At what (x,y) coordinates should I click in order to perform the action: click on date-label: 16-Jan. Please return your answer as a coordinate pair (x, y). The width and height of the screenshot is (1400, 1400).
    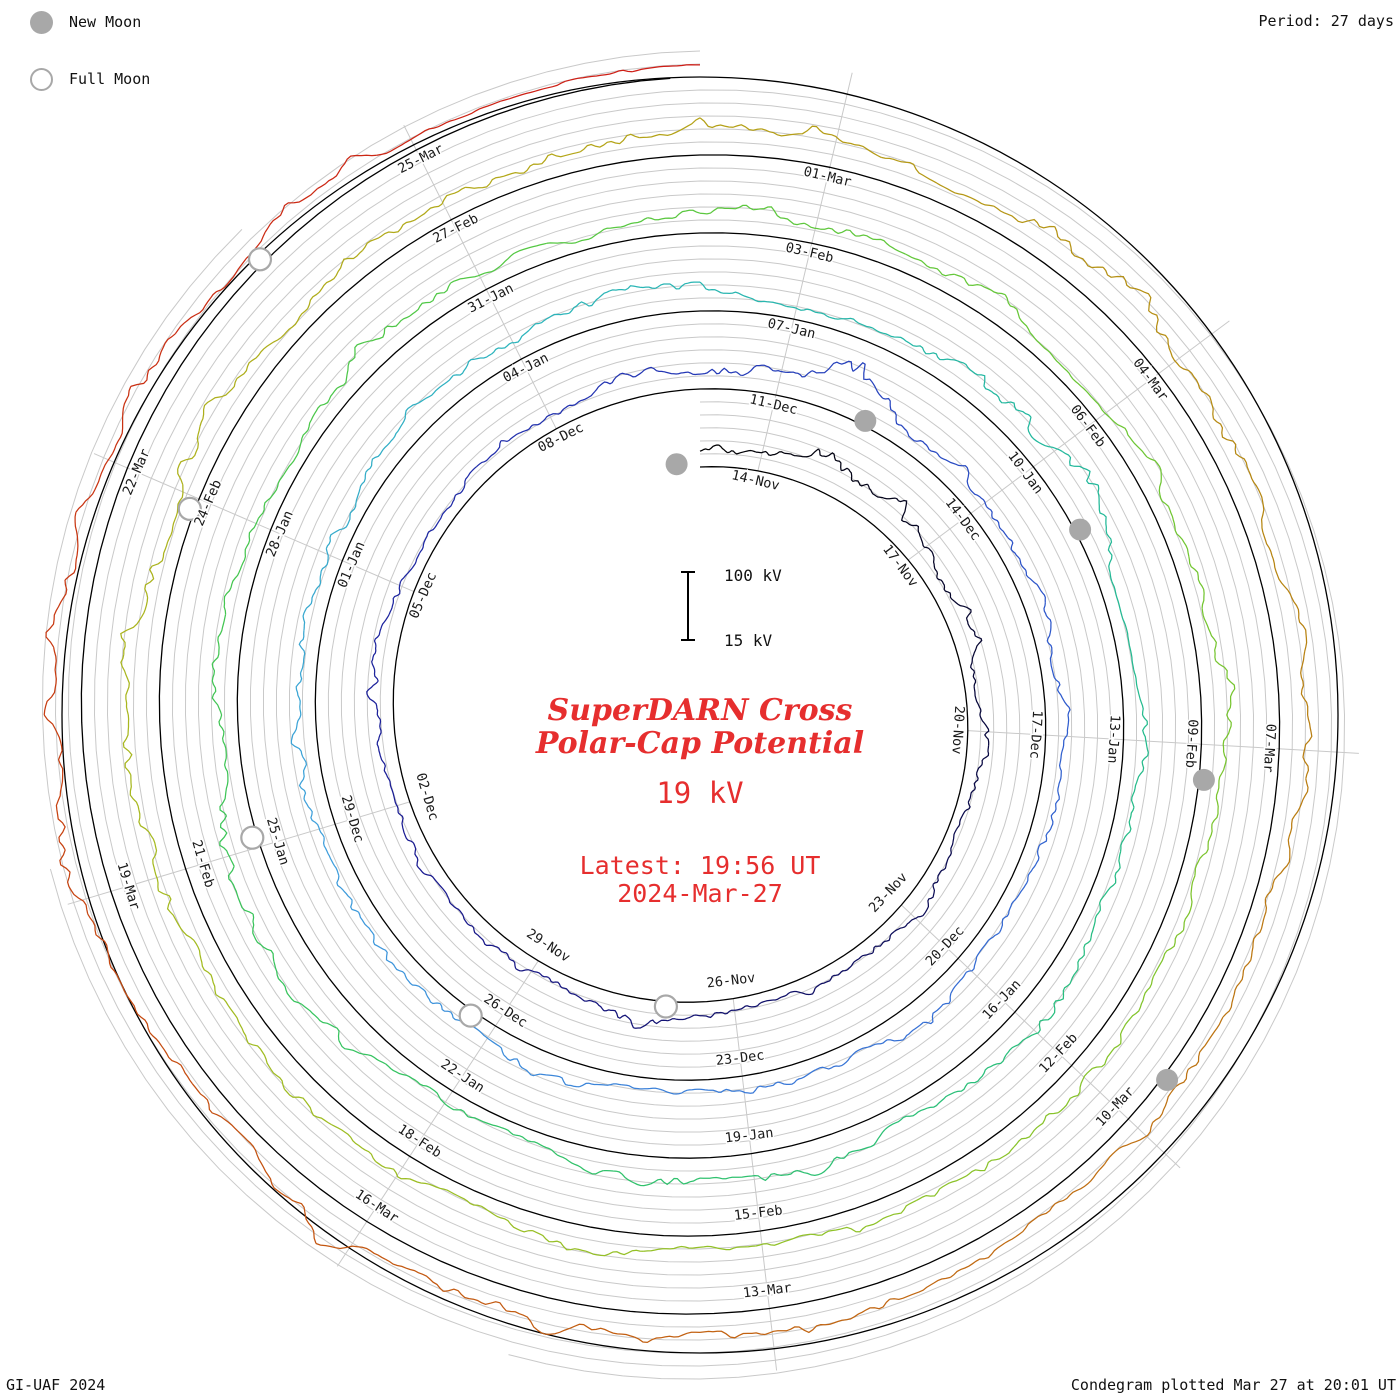
    Looking at the image, I should click on (1001, 1000).